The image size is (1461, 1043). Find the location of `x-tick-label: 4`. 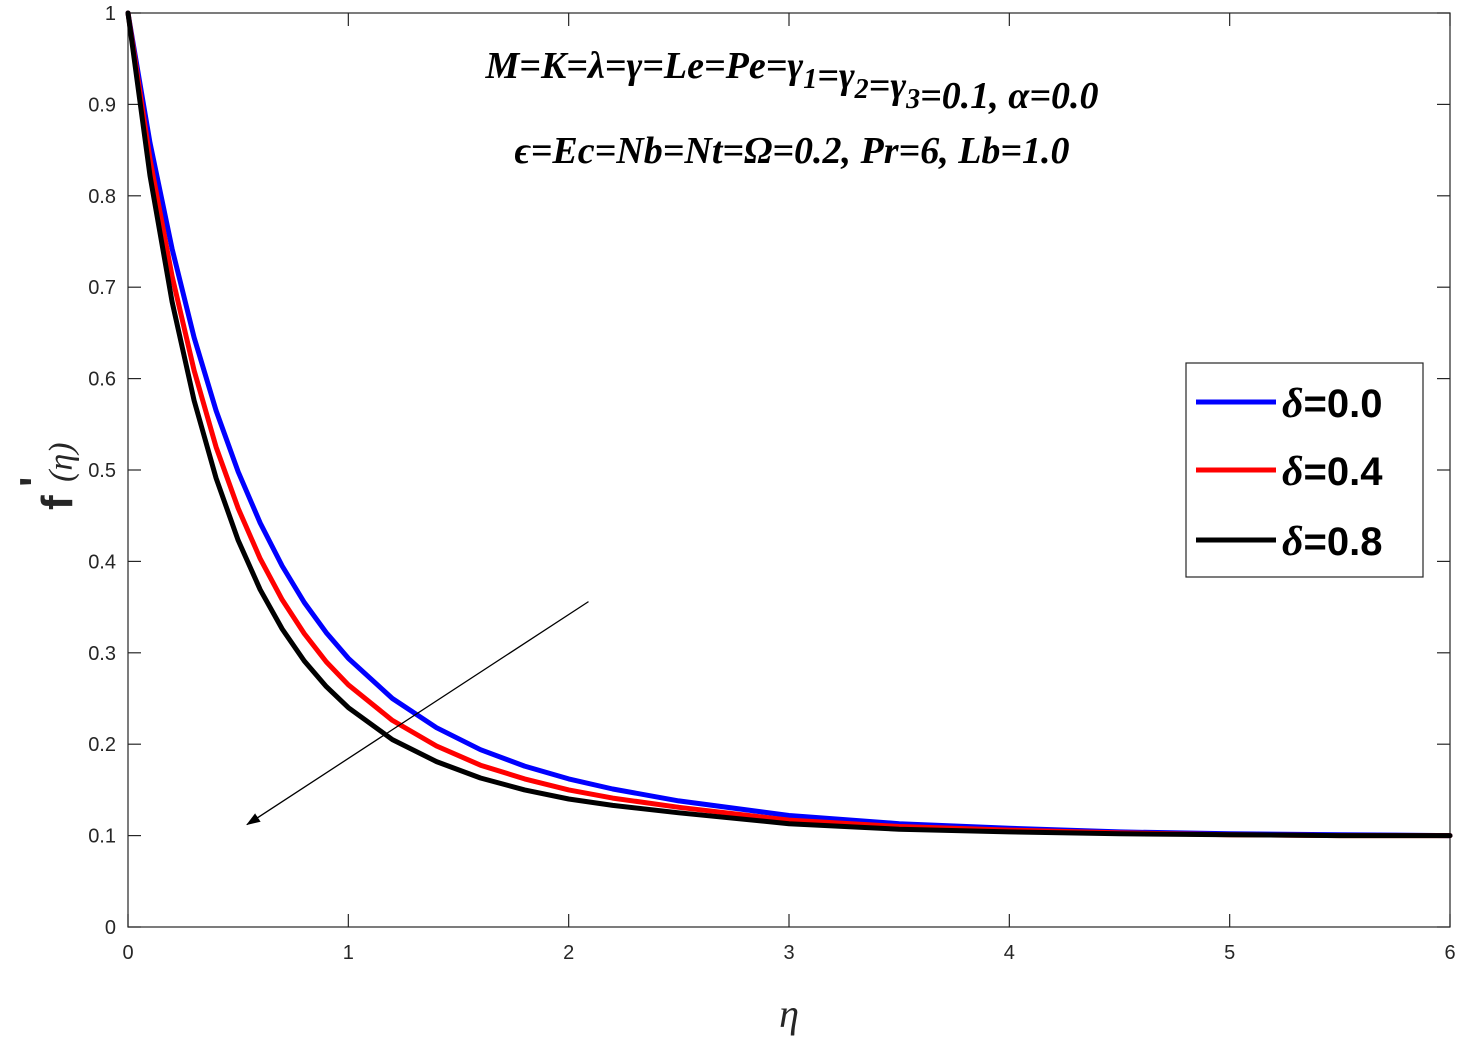

x-tick-label: 4 is located at coordinates (1009, 953).